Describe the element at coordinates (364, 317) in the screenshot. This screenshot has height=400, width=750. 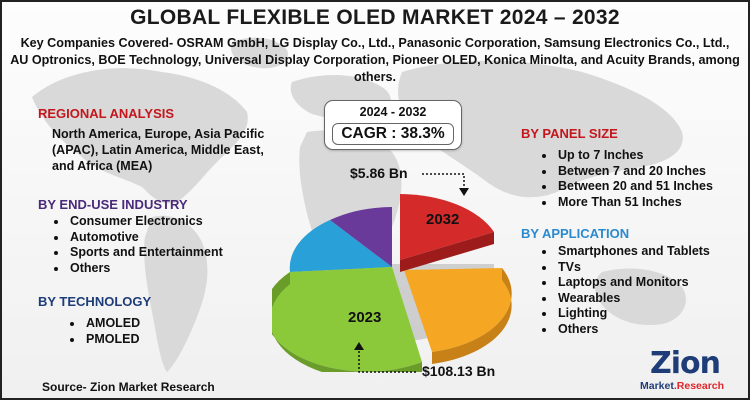
I see `pie-label-2023: 2023` at that location.